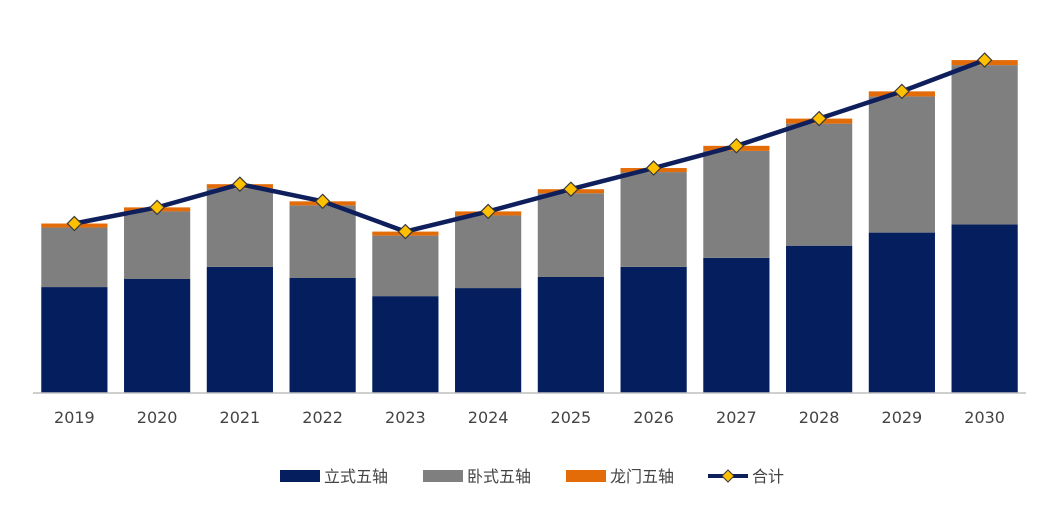  What do you see at coordinates (532, 476) in the screenshot?
I see `legend: 立式五轴 卧式五轴 龙门五轴 合计` at bounding box center [532, 476].